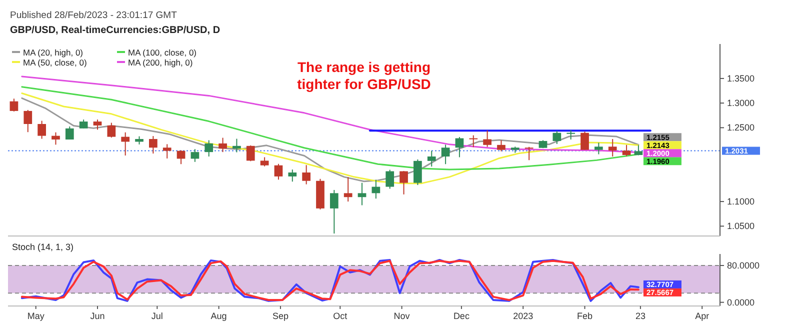  What do you see at coordinates (741, 201) in the screenshot?
I see `y-tick-label: 1.1000` at bounding box center [741, 201].